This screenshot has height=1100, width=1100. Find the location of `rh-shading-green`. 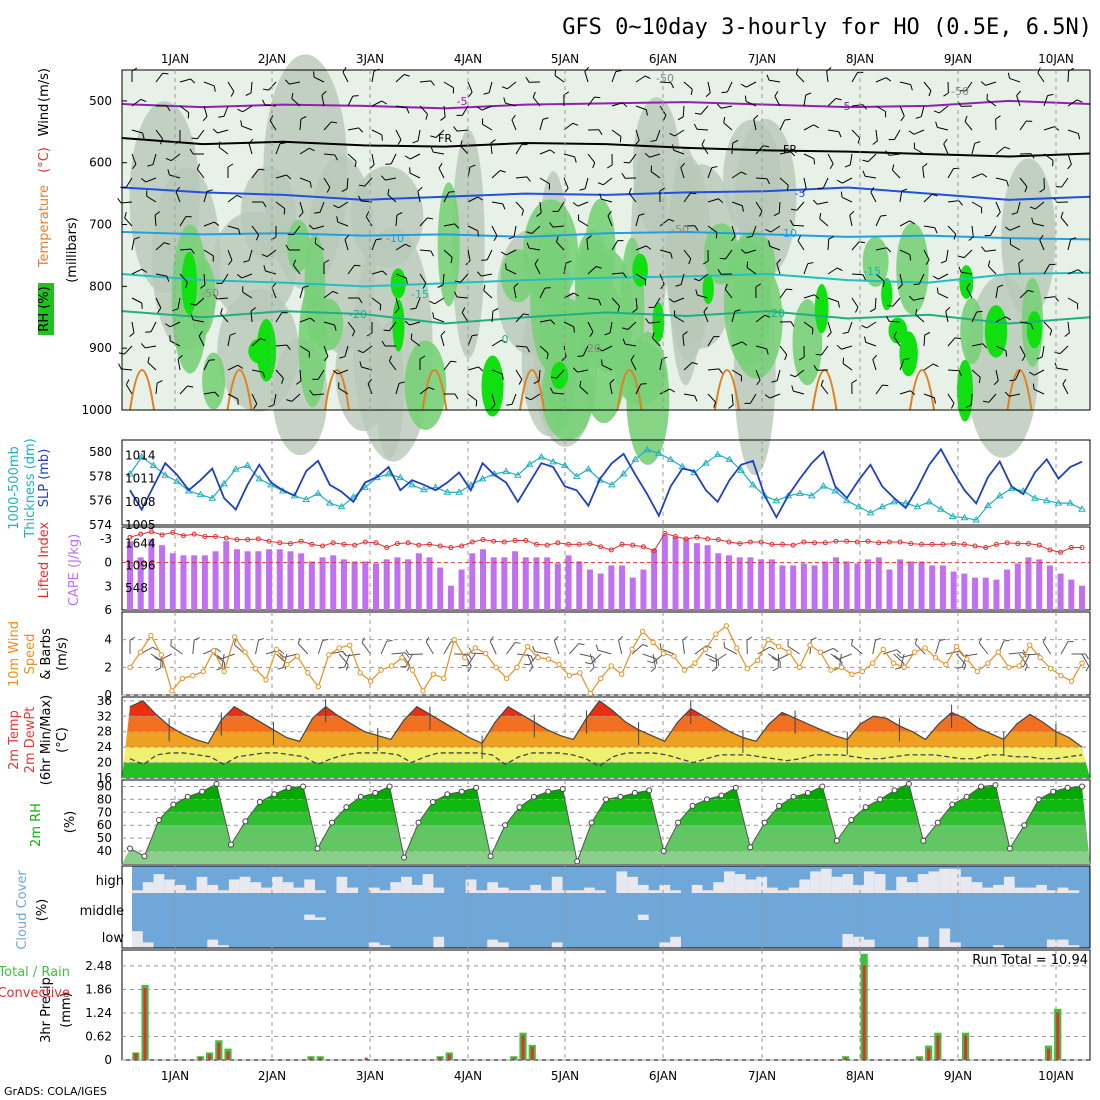

rh-shading-green is located at coordinates (972, 331).